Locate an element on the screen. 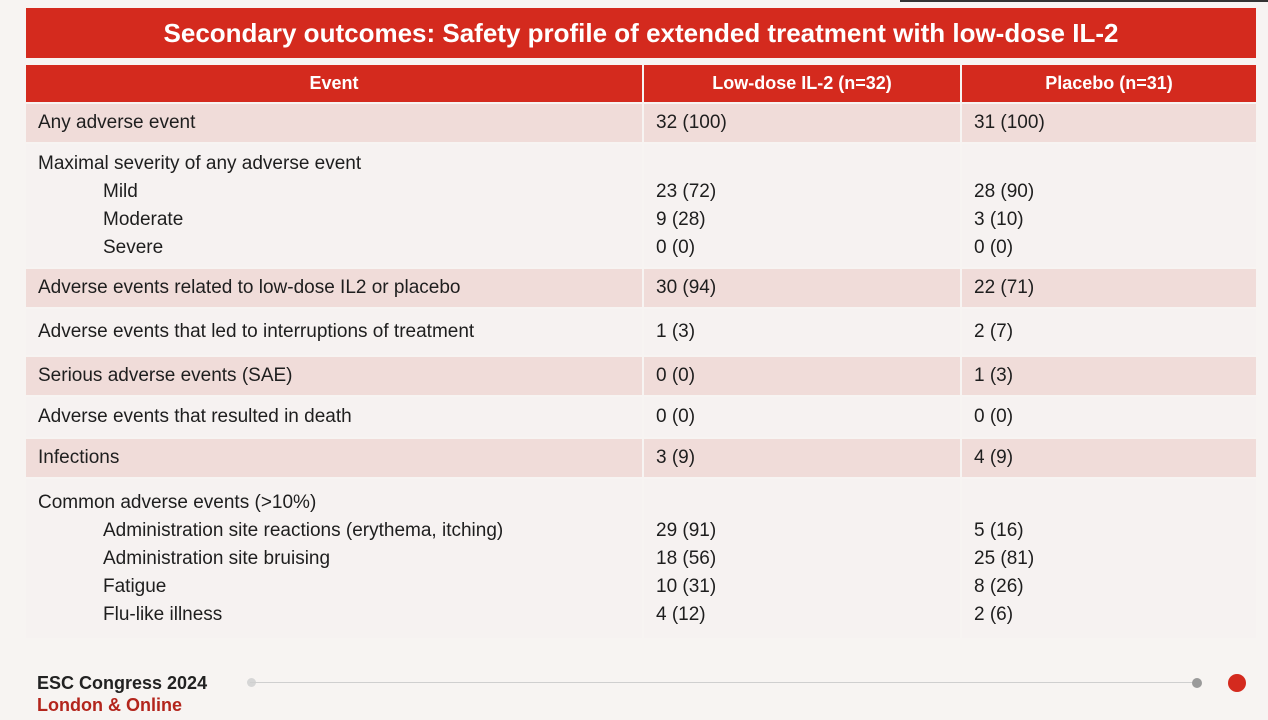 The height and width of the screenshot is (720, 1268). congress-location: London & Online is located at coordinates (109, 705).